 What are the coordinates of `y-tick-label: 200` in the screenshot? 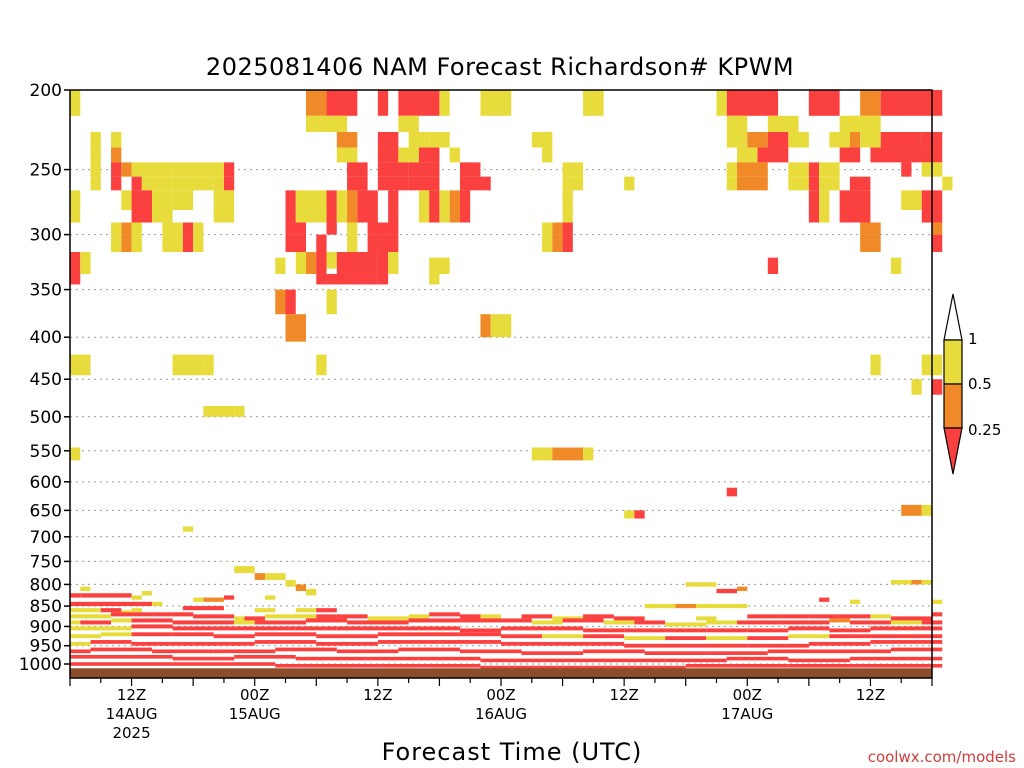 It's located at (46, 91).